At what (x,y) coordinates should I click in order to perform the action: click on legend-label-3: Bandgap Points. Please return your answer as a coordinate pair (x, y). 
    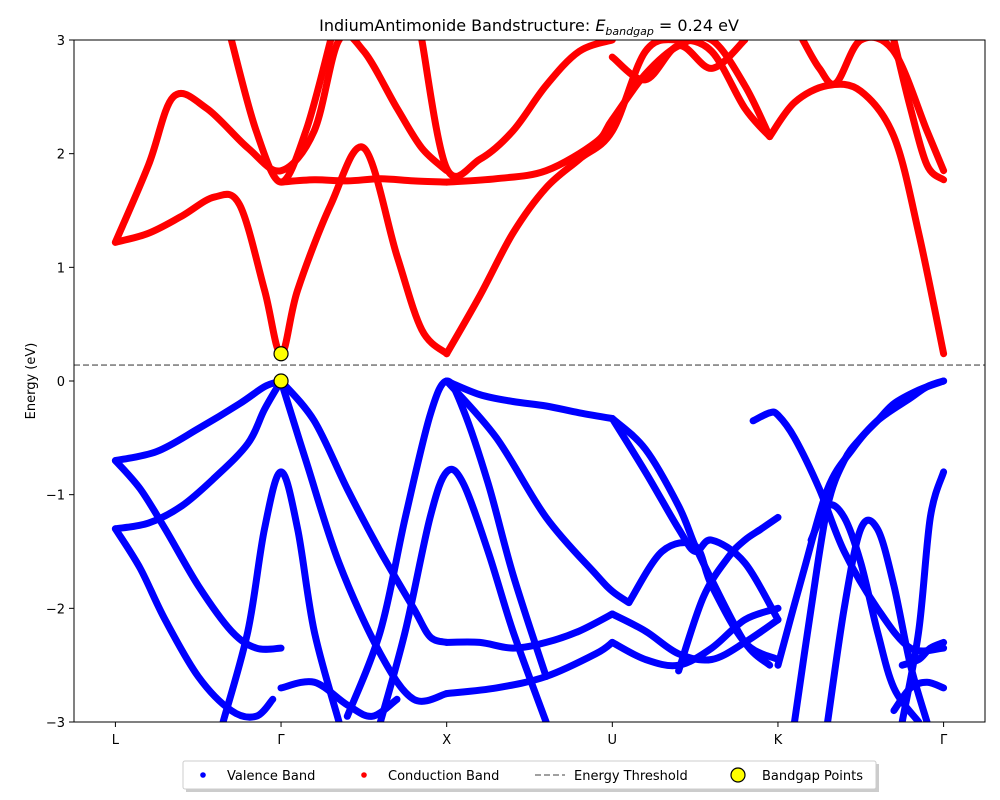
    Looking at the image, I should click on (812, 776).